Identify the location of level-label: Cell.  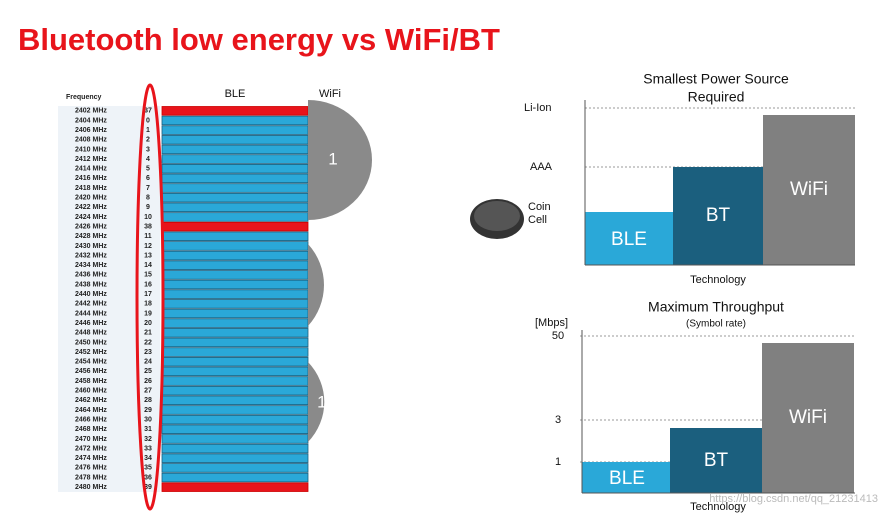
(537, 220).